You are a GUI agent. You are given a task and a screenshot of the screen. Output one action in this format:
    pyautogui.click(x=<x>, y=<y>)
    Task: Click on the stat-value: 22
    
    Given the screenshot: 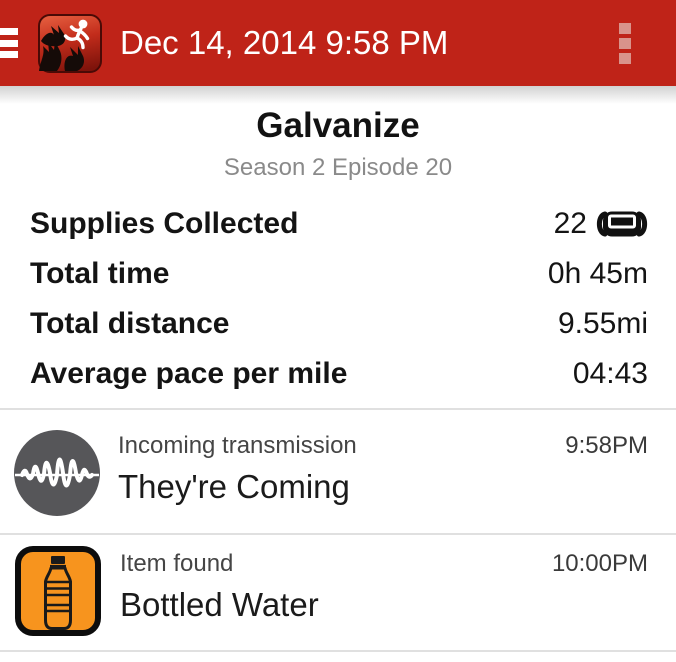 What is the action you would take?
    pyautogui.click(x=601, y=224)
    